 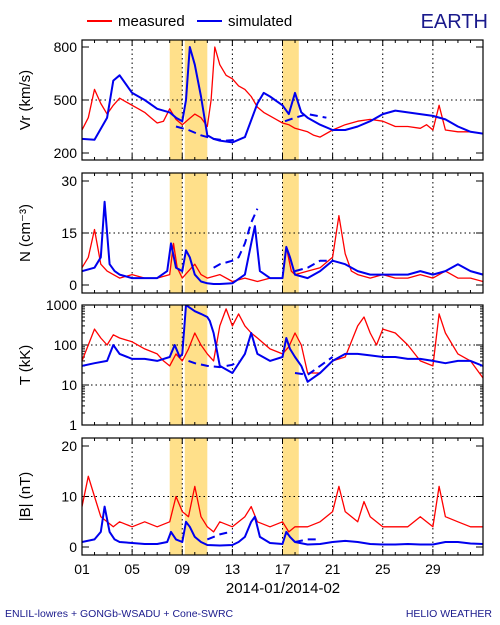 What do you see at coordinates (73, 425) in the screenshot?
I see `y-tick-label: 1` at bounding box center [73, 425].